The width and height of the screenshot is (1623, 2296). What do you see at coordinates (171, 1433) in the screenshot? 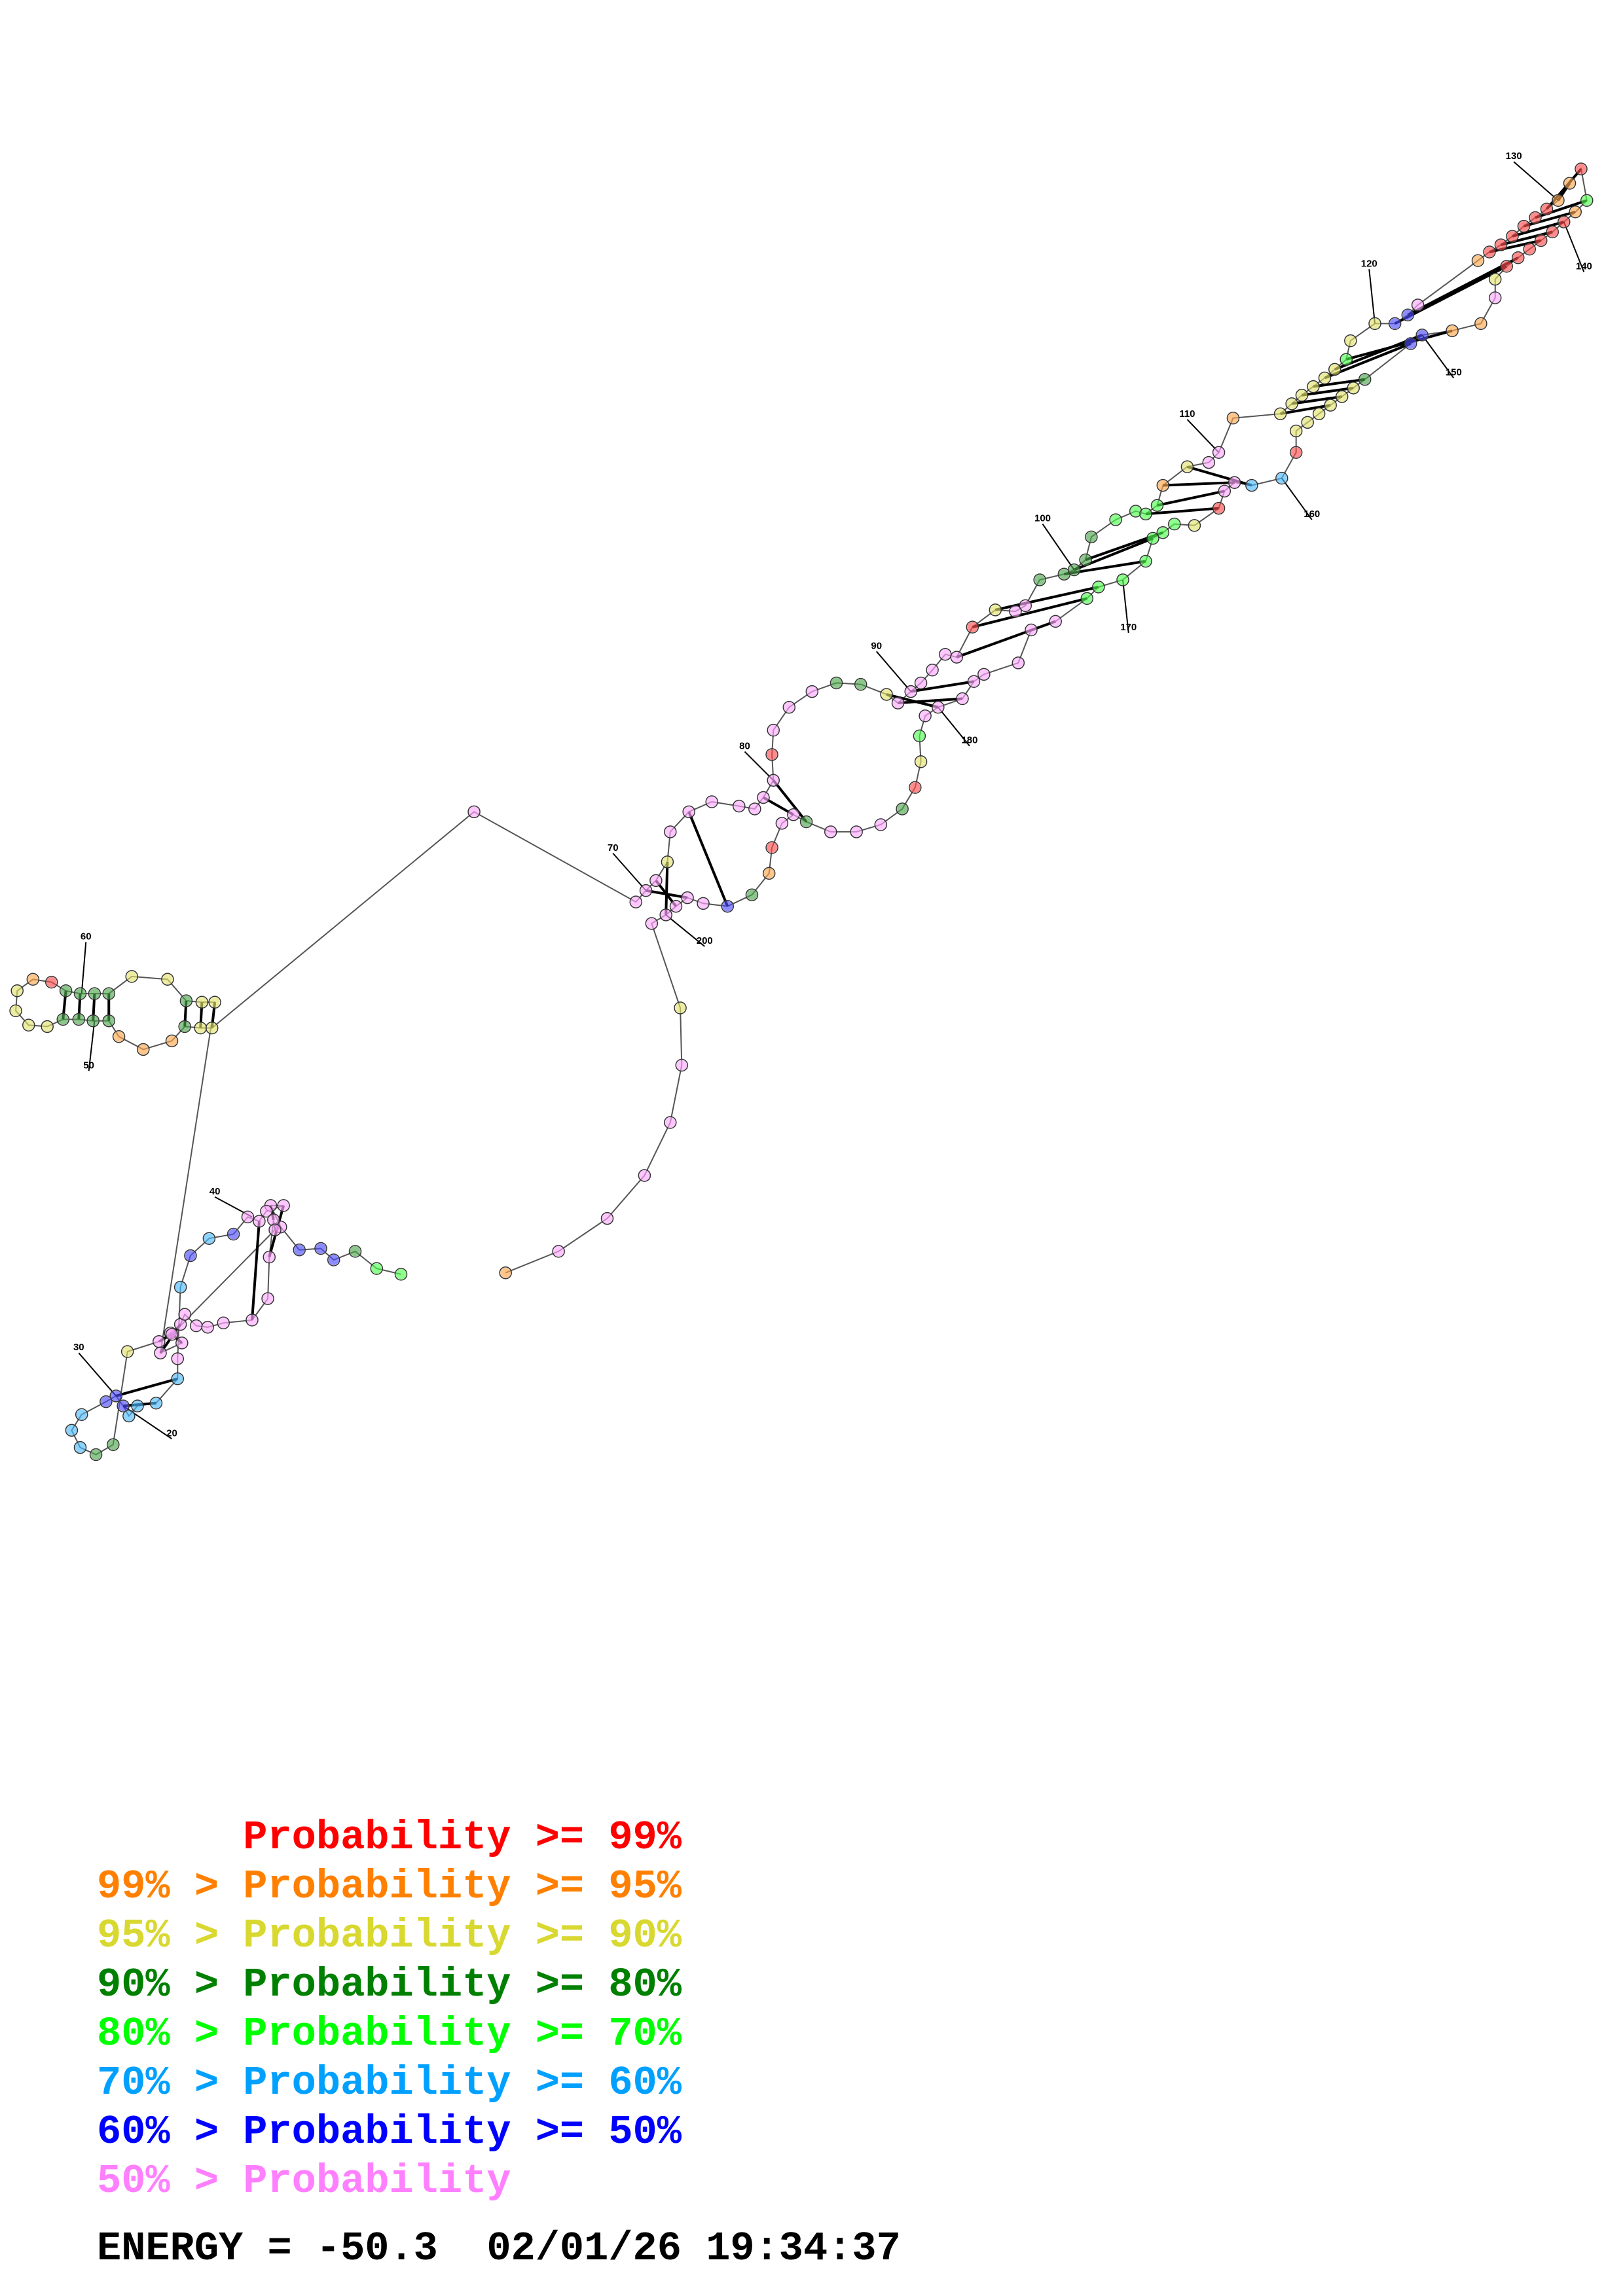
I see `index-label: 20` at bounding box center [171, 1433].